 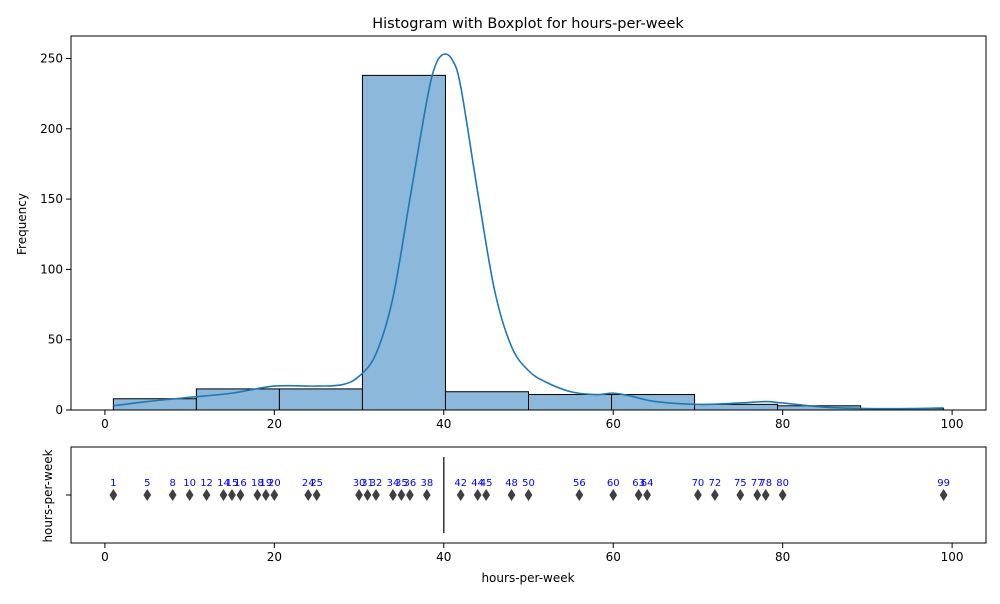 I want to click on boxplot-outlier-markers, so click(x=528, y=495).